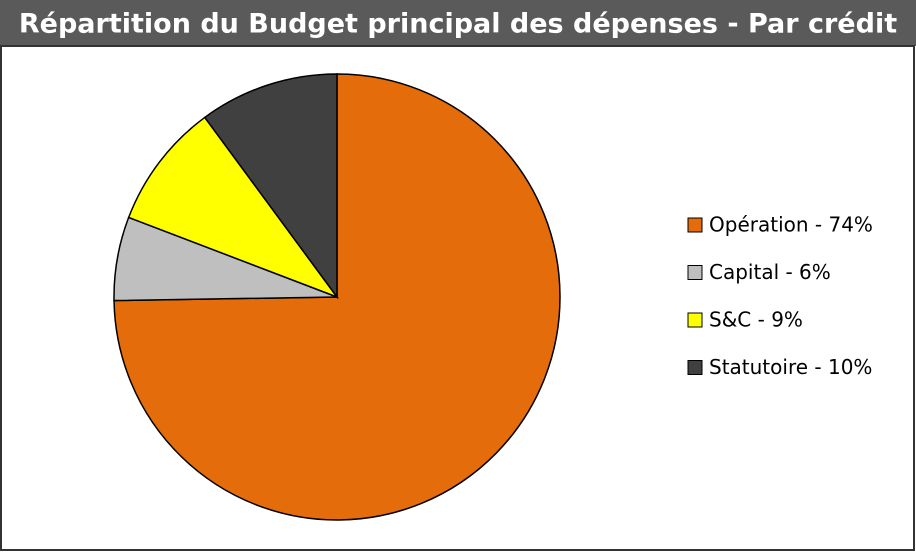 The height and width of the screenshot is (554, 916). I want to click on title-bar, so click(458, 23).